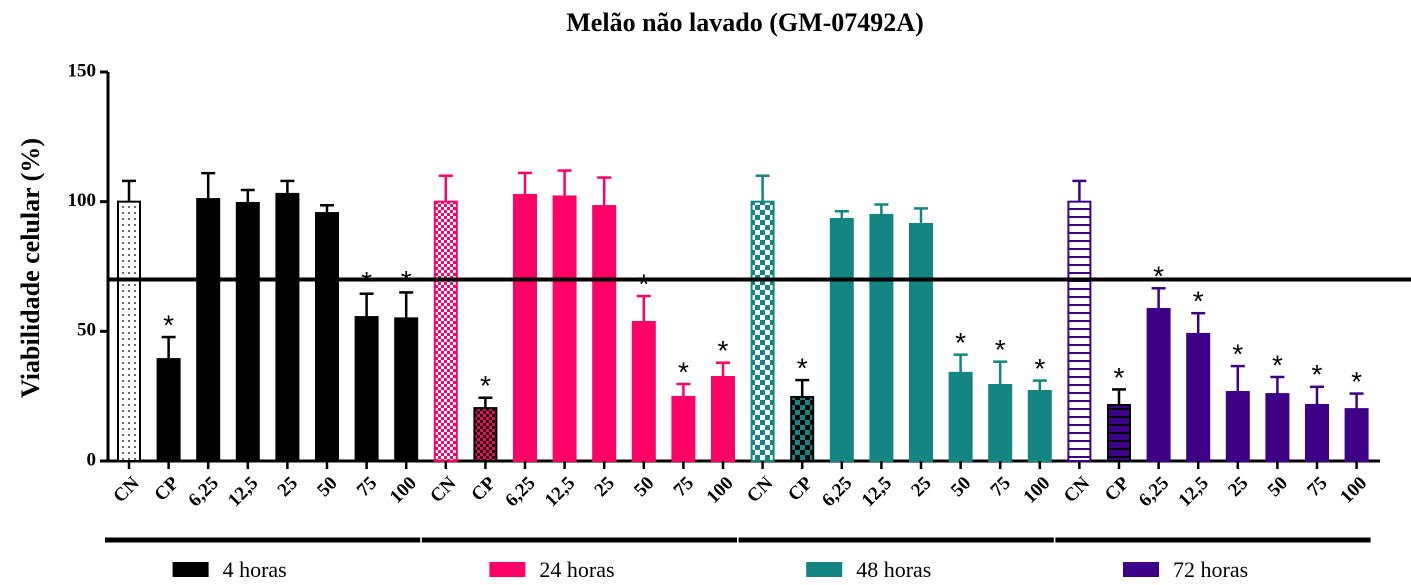 Image resolution: width=1411 pixels, height=585 pixels. I want to click on chart-title: Melão não lavado (GM-07492A), so click(744, 22).